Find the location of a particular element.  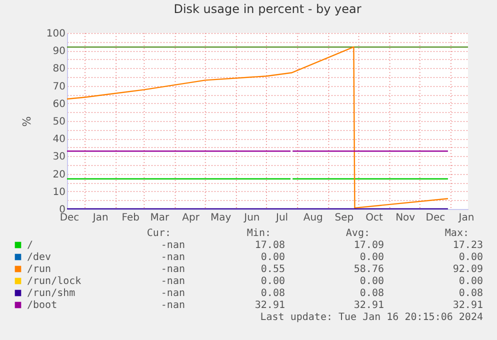

text: 92.09 is located at coordinates (467, 269).